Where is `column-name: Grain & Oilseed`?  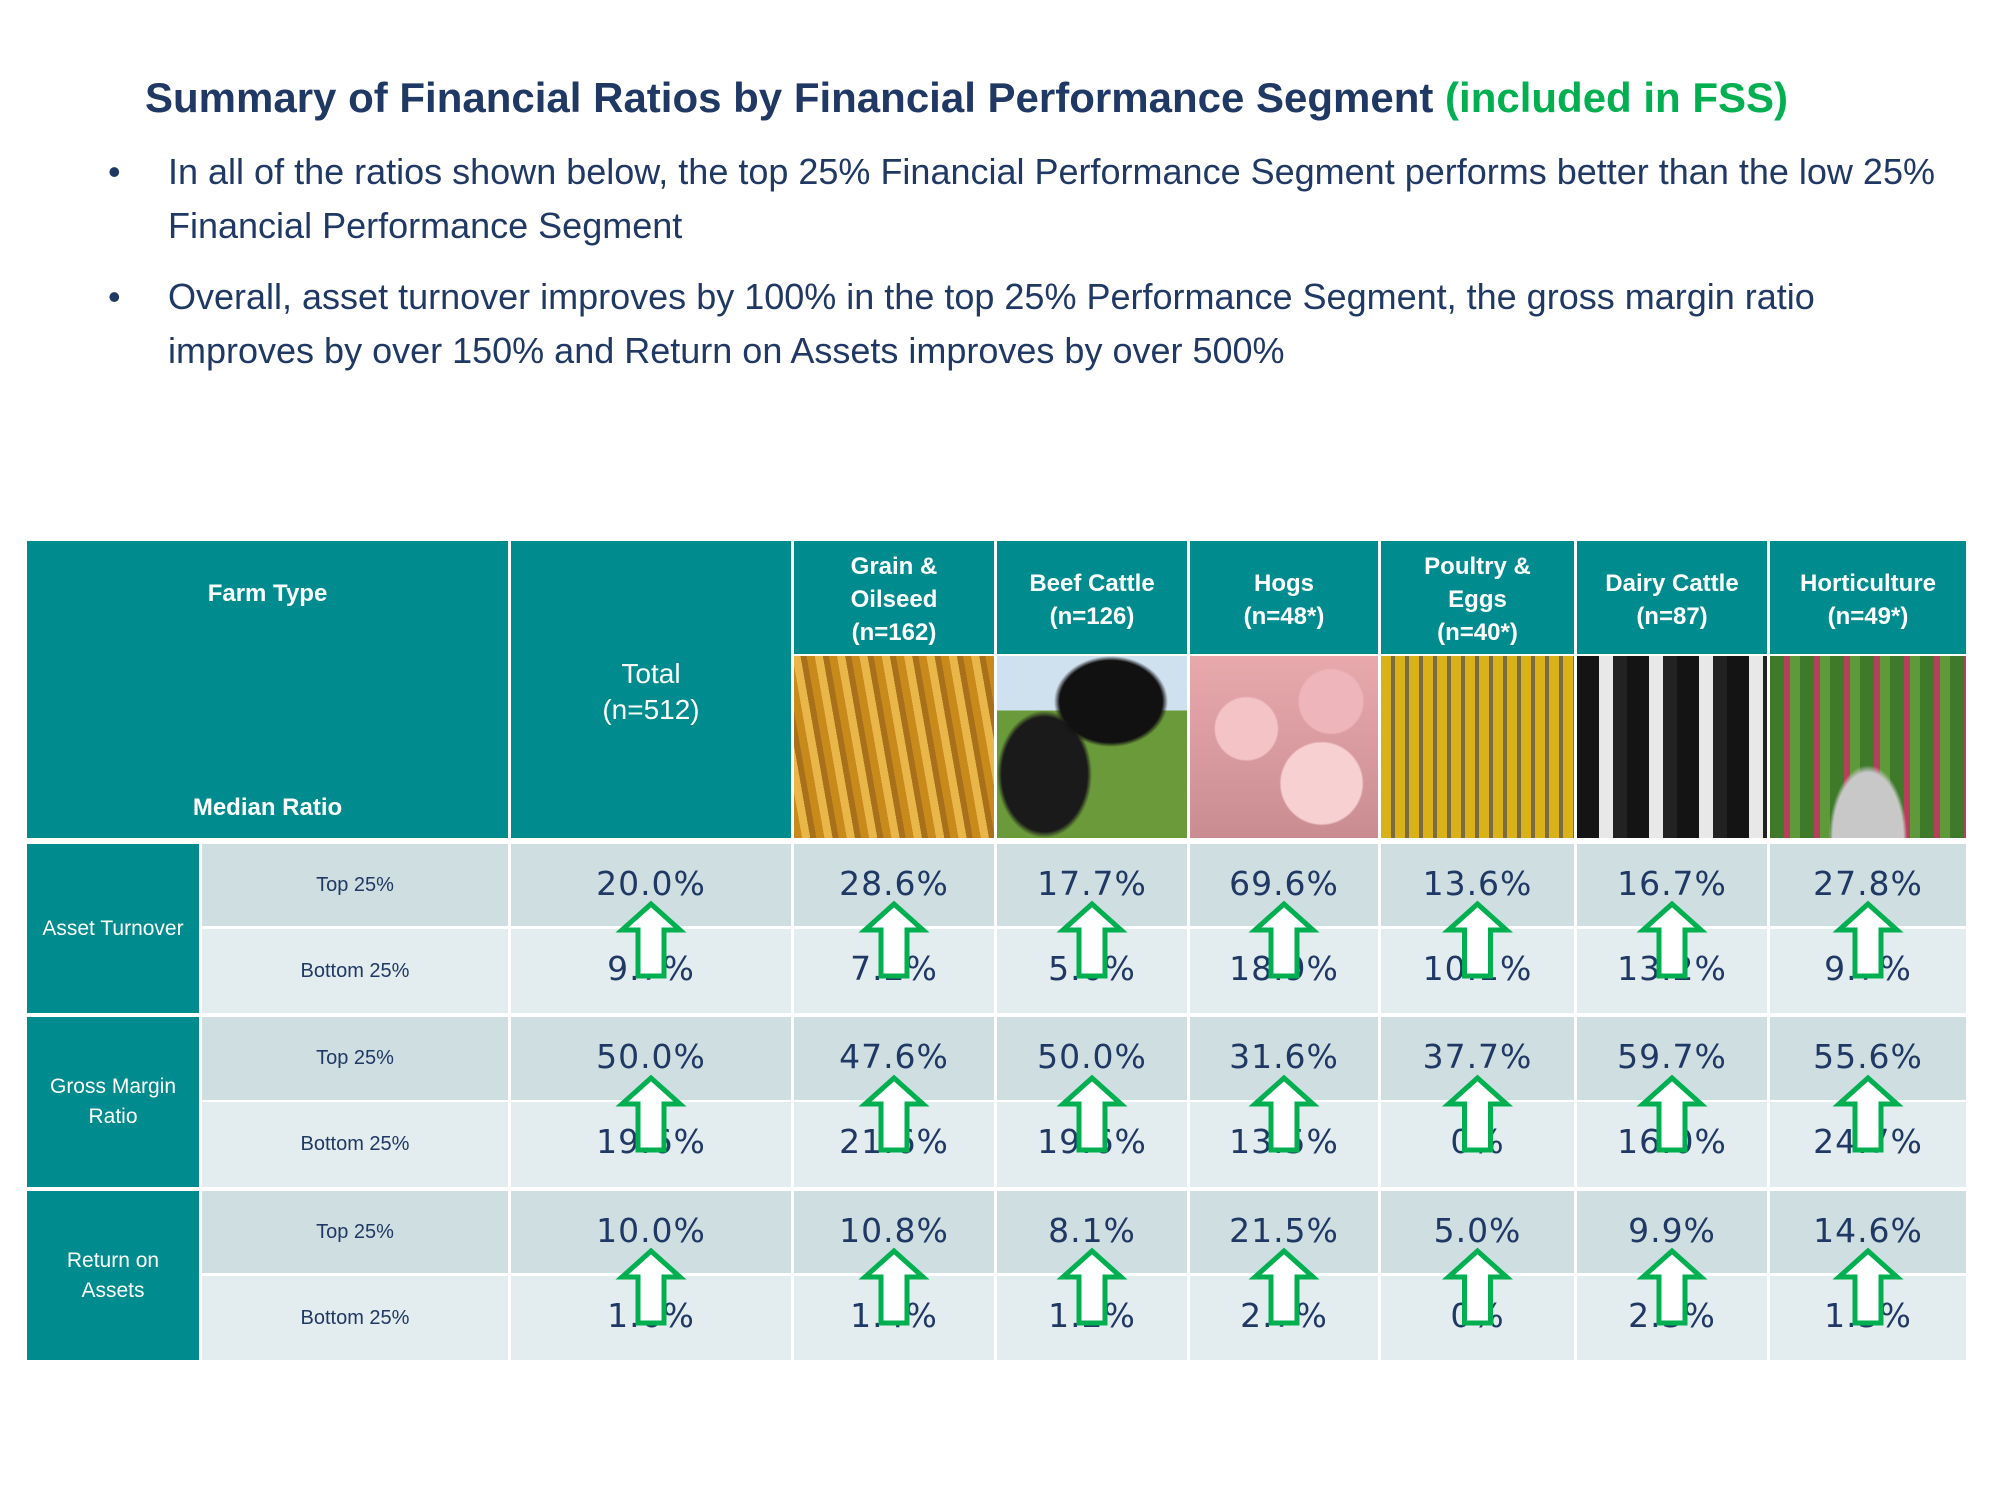 column-name: Grain & Oilseed is located at coordinates (894, 583).